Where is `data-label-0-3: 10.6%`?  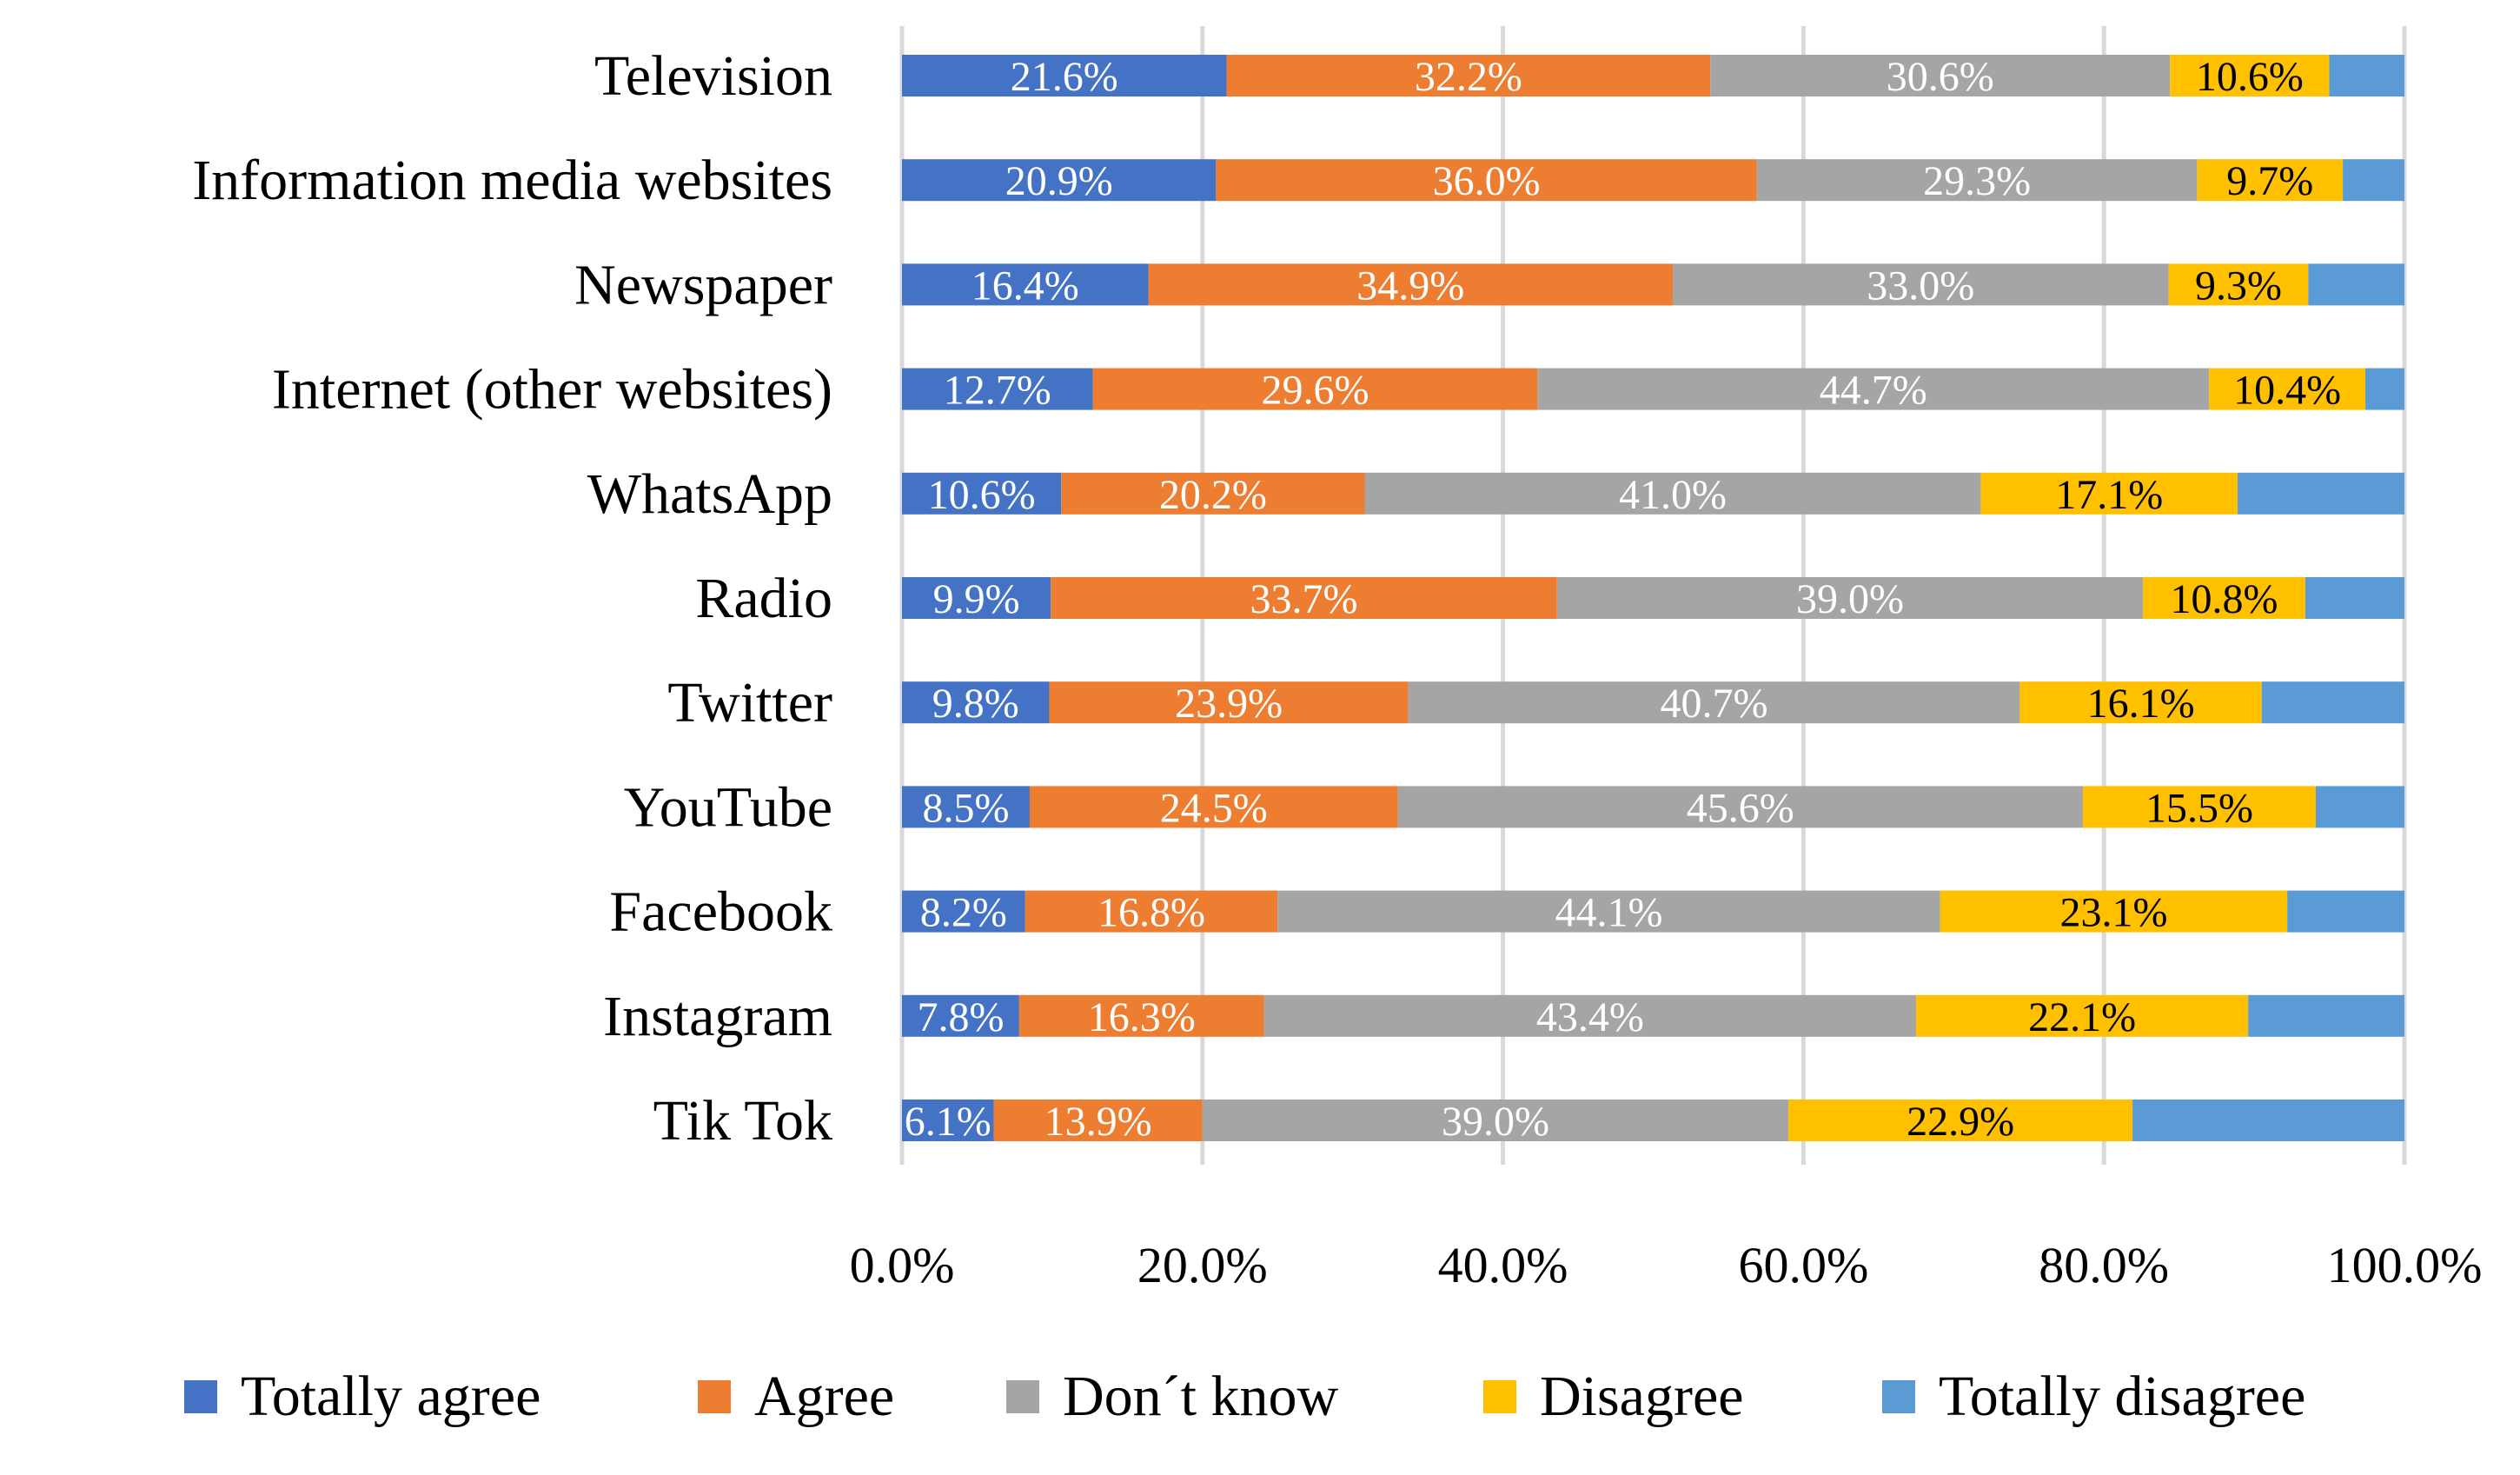
data-label-0-3: 10.6% is located at coordinates (2250, 77).